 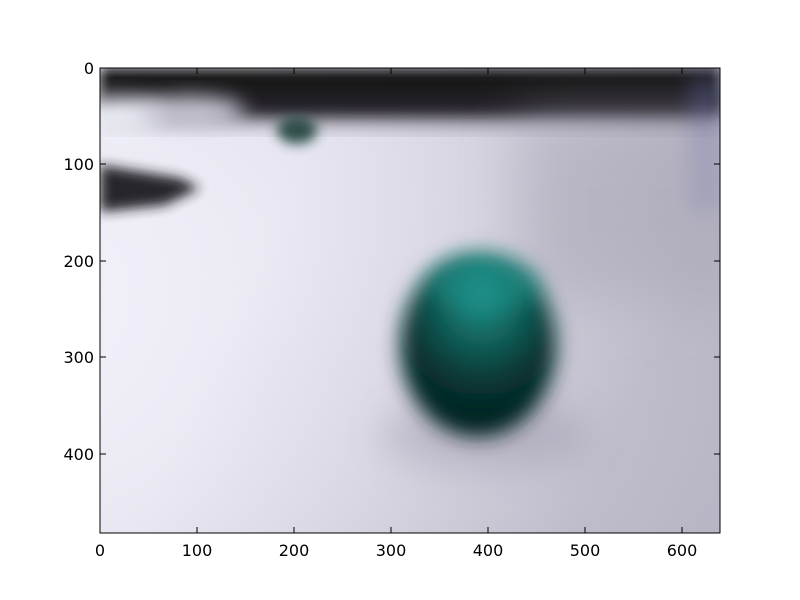 What do you see at coordinates (190, 112) in the screenshot?
I see `bright-object-mid` at bounding box center [190, 112].